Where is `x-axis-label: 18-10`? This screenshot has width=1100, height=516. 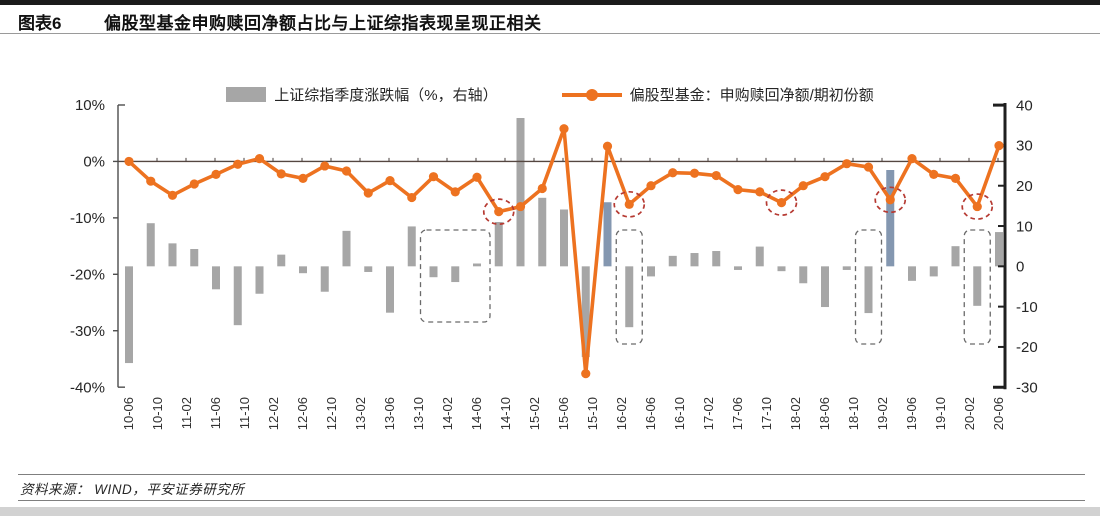
x-axis-label: 18-10 is located at coordinates (853, 413).